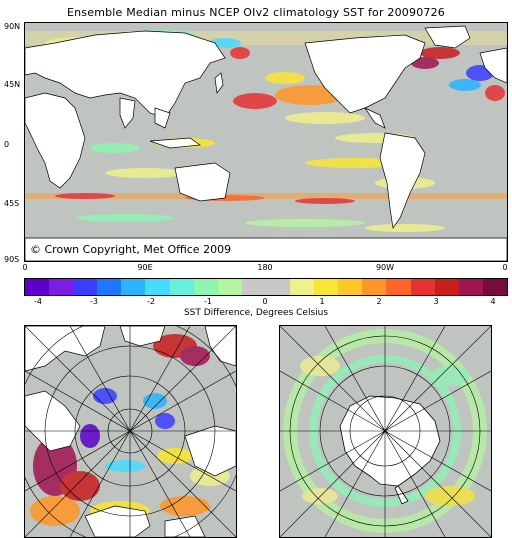 This screenshot has width=512, height=538. I want to click on colorbar-tick: 4, so click(493, 301).